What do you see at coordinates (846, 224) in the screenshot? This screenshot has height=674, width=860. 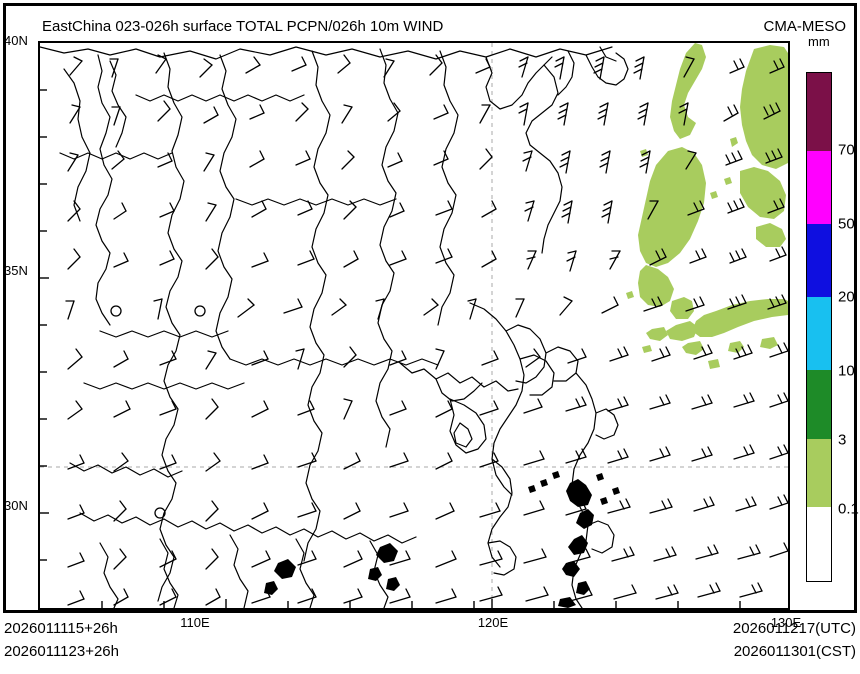 I see `colorbar-tick-50: 50` at bounding box center [846, 224].